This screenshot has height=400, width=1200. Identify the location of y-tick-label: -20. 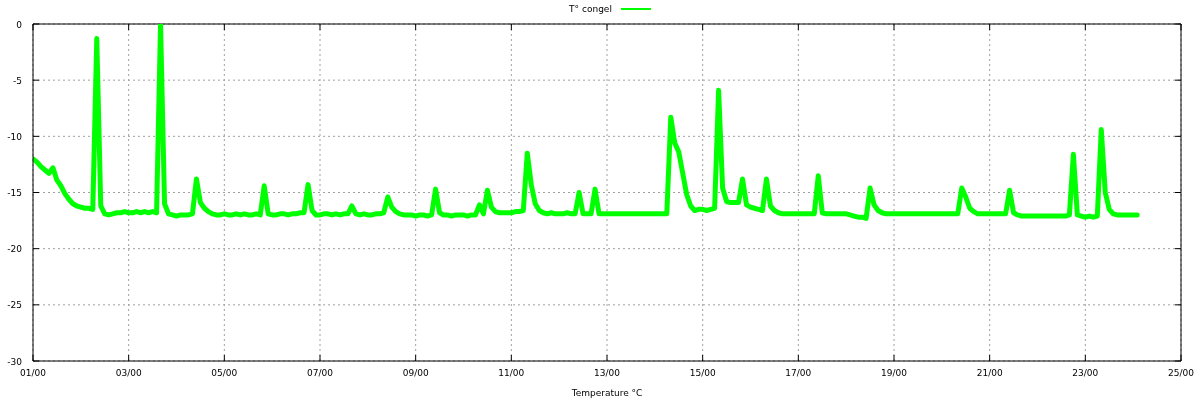
(15, 249).